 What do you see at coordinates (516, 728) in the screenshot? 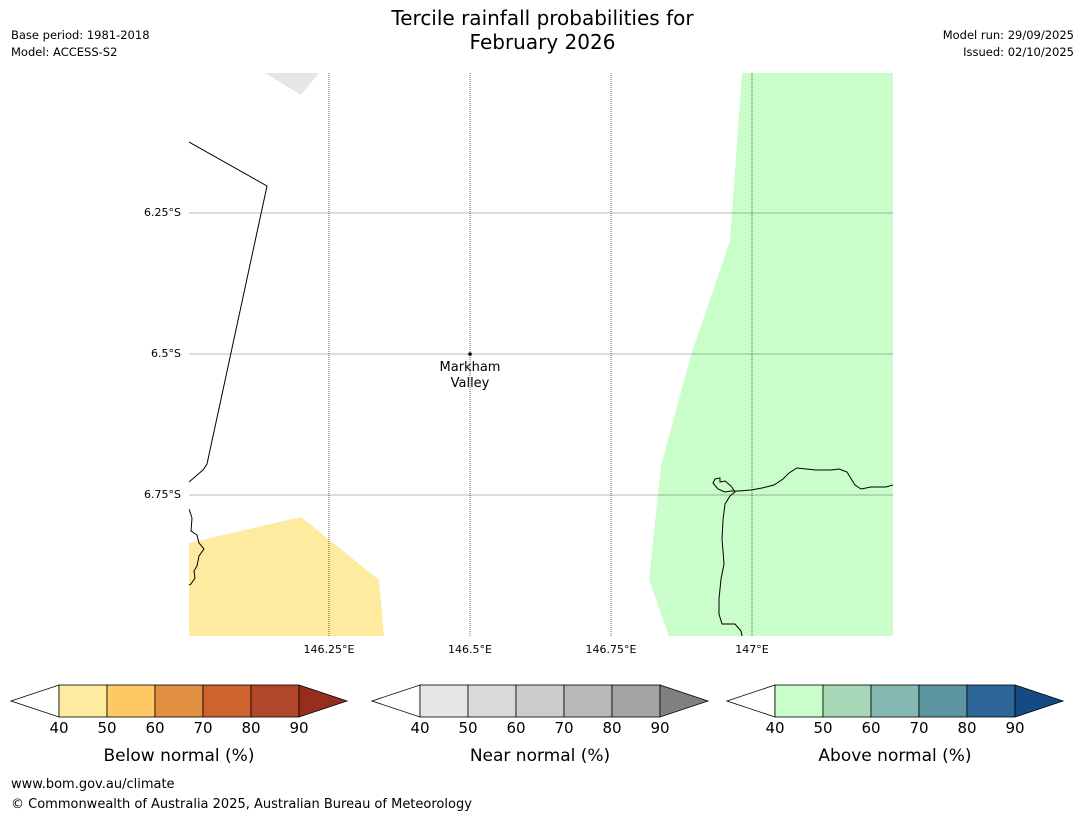
I see `colorbar-near-tick: 60` at bounding box center [516, 728].